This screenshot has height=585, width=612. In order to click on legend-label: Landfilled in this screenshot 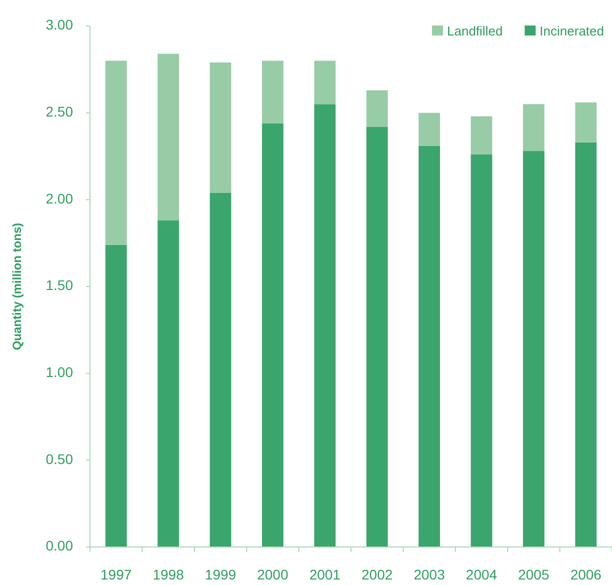, I will do `click(475, 30)`.